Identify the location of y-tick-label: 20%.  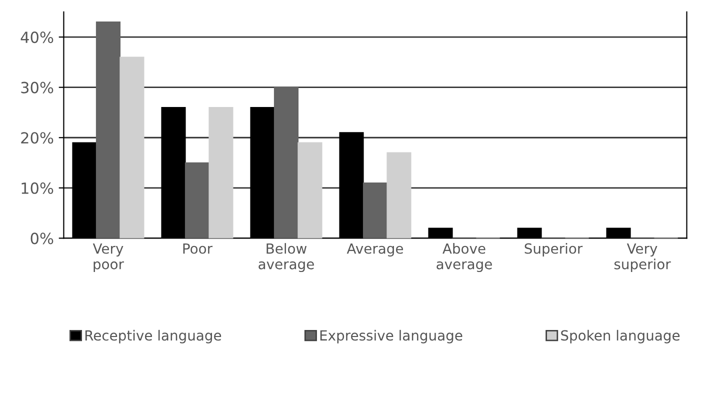
(37, 138).